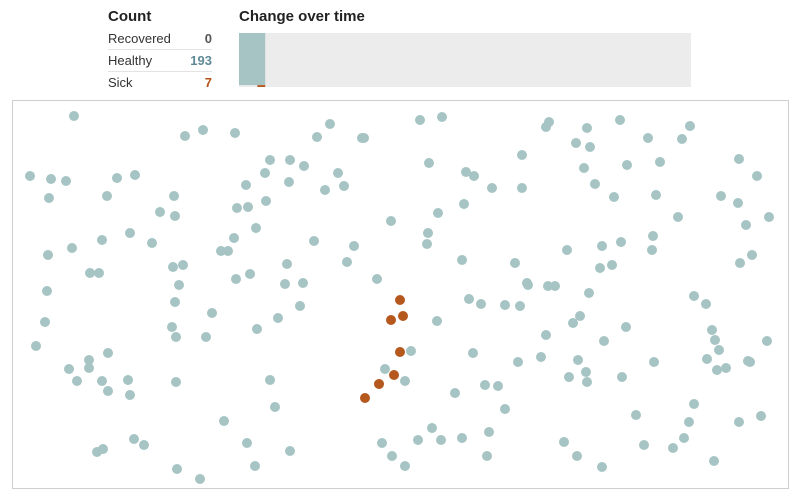 This screenshot has width=800, height=501. I want to click on count-label-sick: Sick, so click(120, 82).